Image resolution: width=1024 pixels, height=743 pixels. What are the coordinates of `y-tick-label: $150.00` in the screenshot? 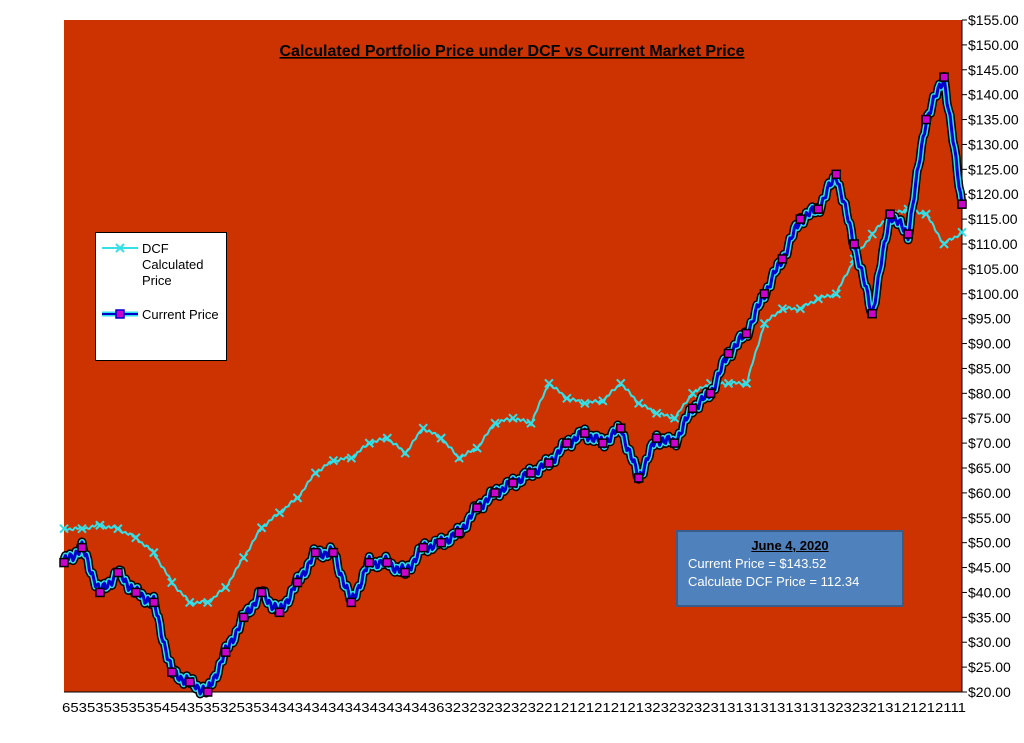 It's located at (993, 45).